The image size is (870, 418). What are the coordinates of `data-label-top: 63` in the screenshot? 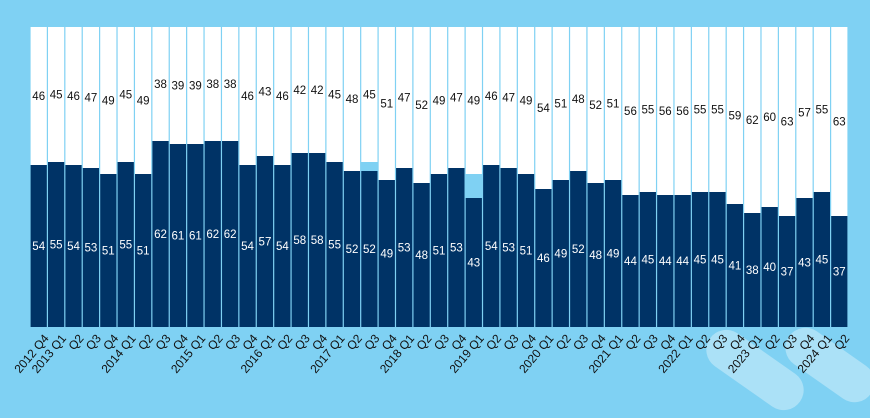 It's located at (839, 123).